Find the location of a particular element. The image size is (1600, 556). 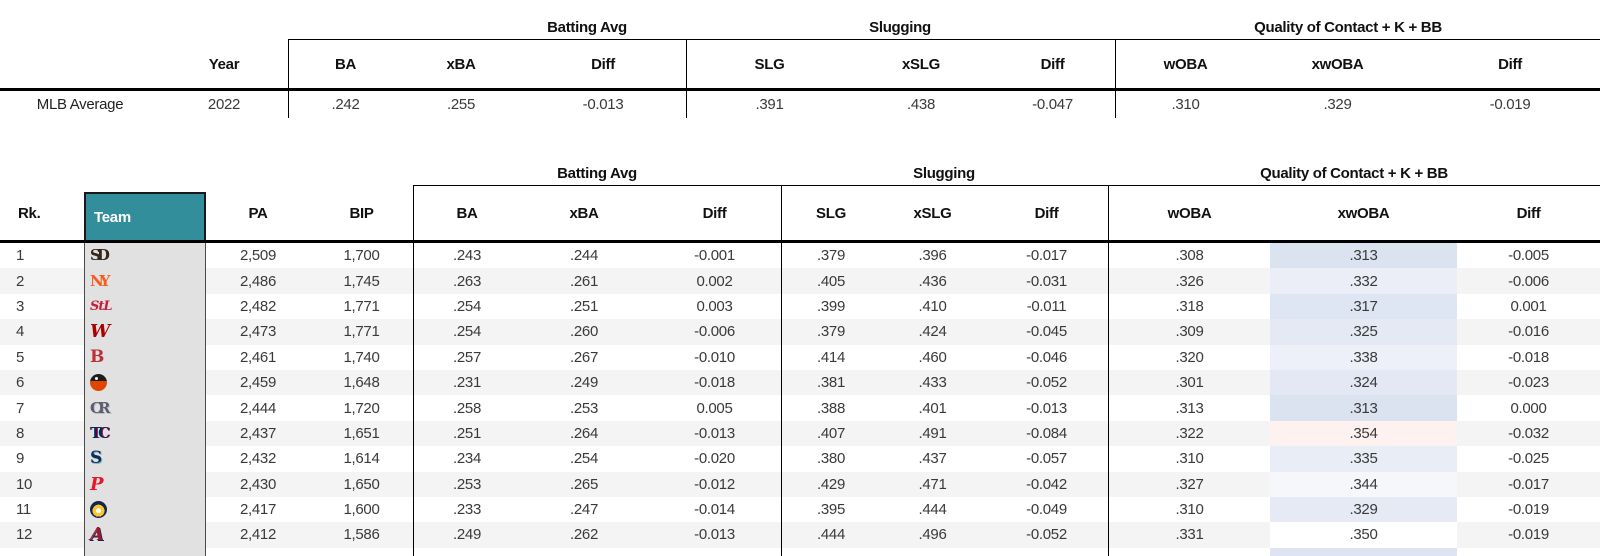

col-header-woba-diff: Diff is located at coordinates (1510, 64).